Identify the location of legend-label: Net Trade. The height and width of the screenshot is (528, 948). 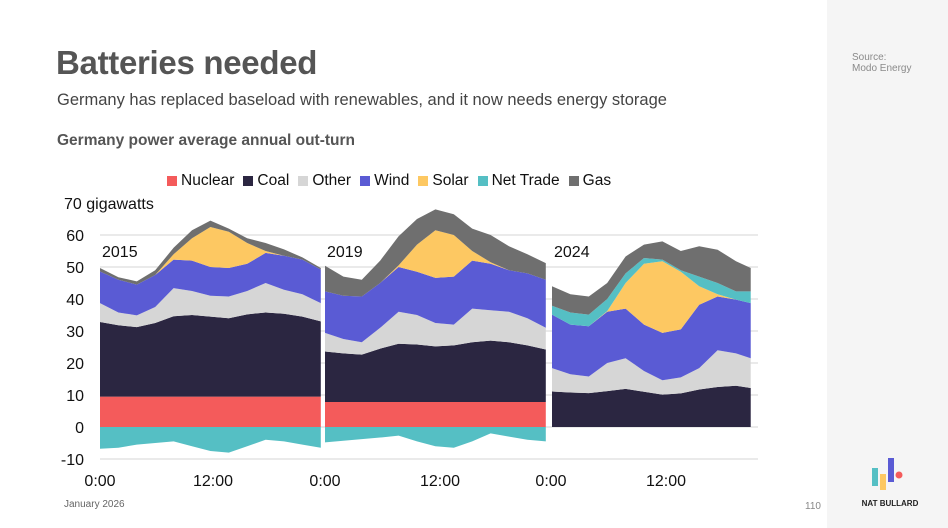
(525, 180).